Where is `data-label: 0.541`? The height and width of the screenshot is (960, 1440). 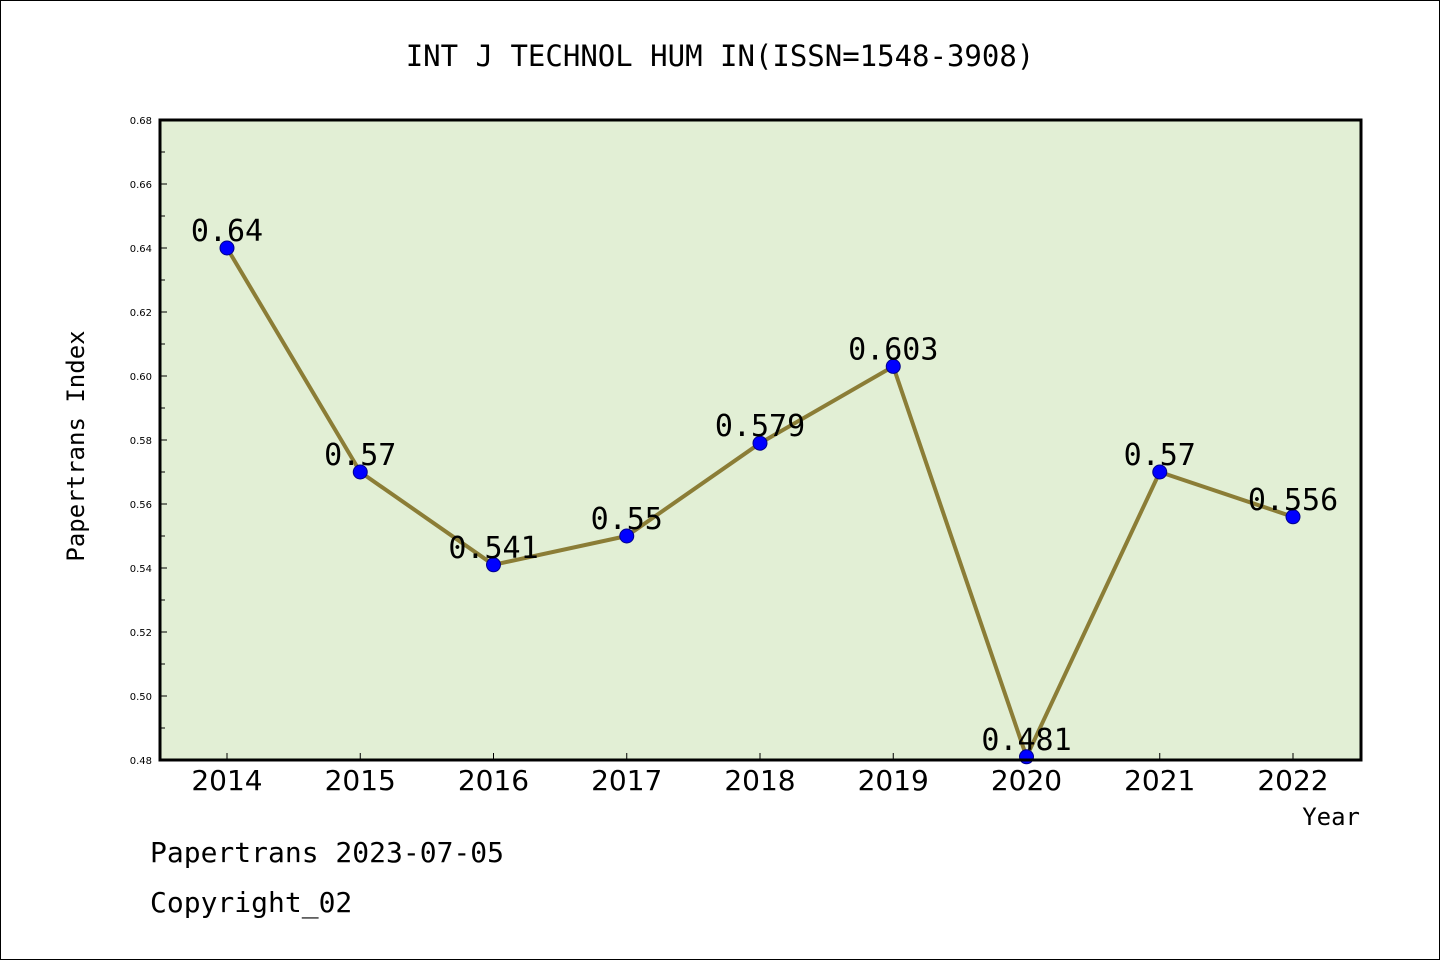
data-label: 0.541 is located at coordinates (493, 548).